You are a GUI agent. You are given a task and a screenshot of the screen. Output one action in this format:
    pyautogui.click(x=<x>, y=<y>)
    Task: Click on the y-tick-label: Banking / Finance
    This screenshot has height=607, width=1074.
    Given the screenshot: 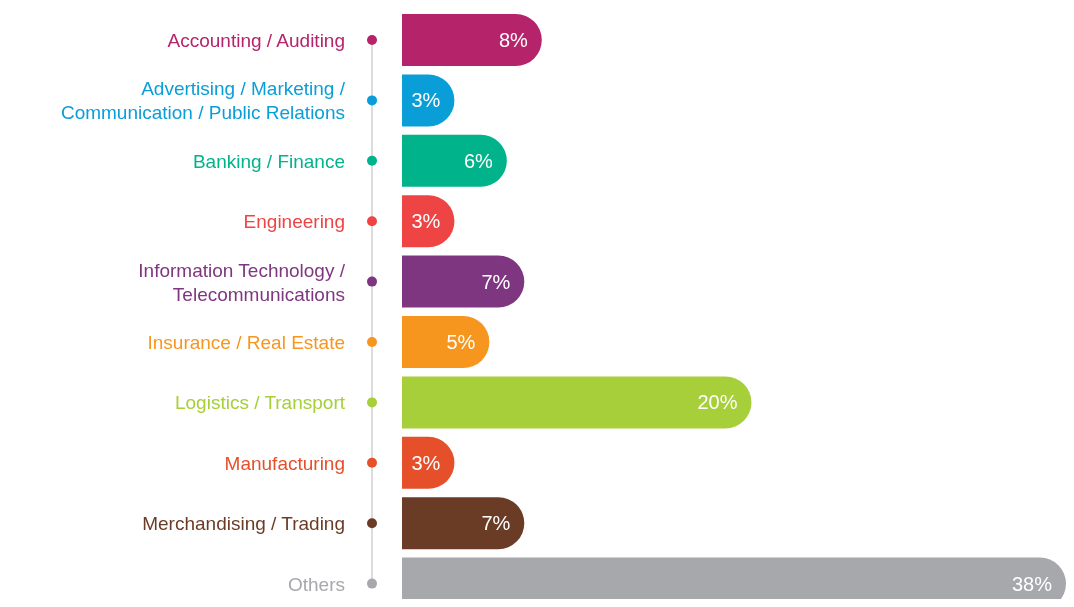 What is the action you would take?
    pyautogui.click(x=268, y=161)
    